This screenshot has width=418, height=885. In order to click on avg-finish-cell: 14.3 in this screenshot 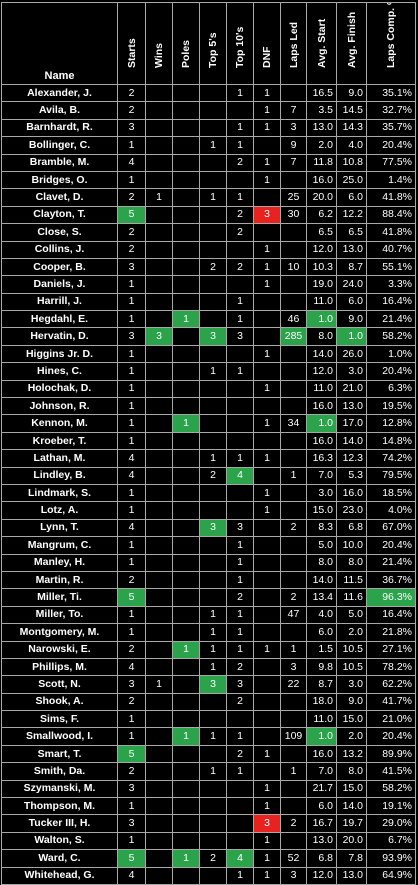, I will do `click(351, 128)`.